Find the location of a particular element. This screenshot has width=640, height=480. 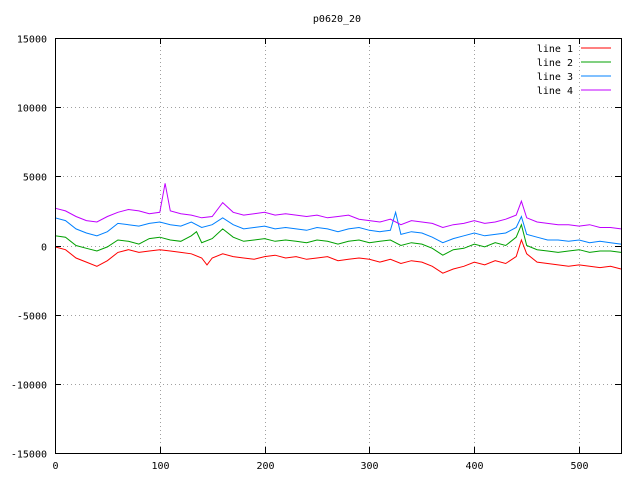

x-tick-label: 300 is located at coordinates (369, 466).